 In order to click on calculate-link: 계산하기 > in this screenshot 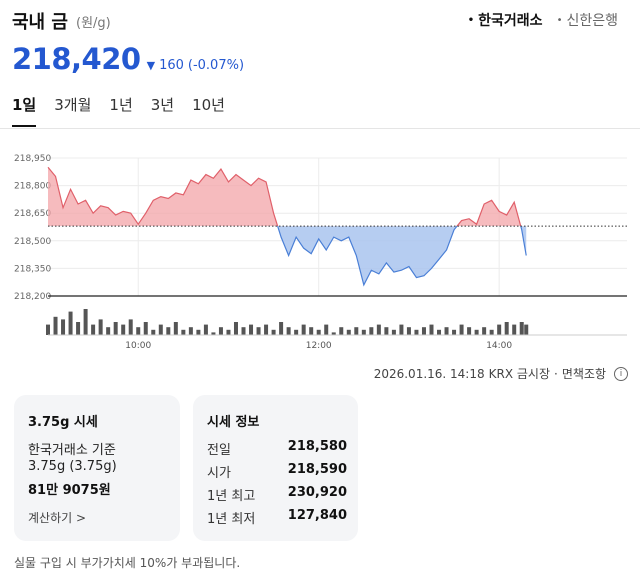, I will do `click(57, 518)`.